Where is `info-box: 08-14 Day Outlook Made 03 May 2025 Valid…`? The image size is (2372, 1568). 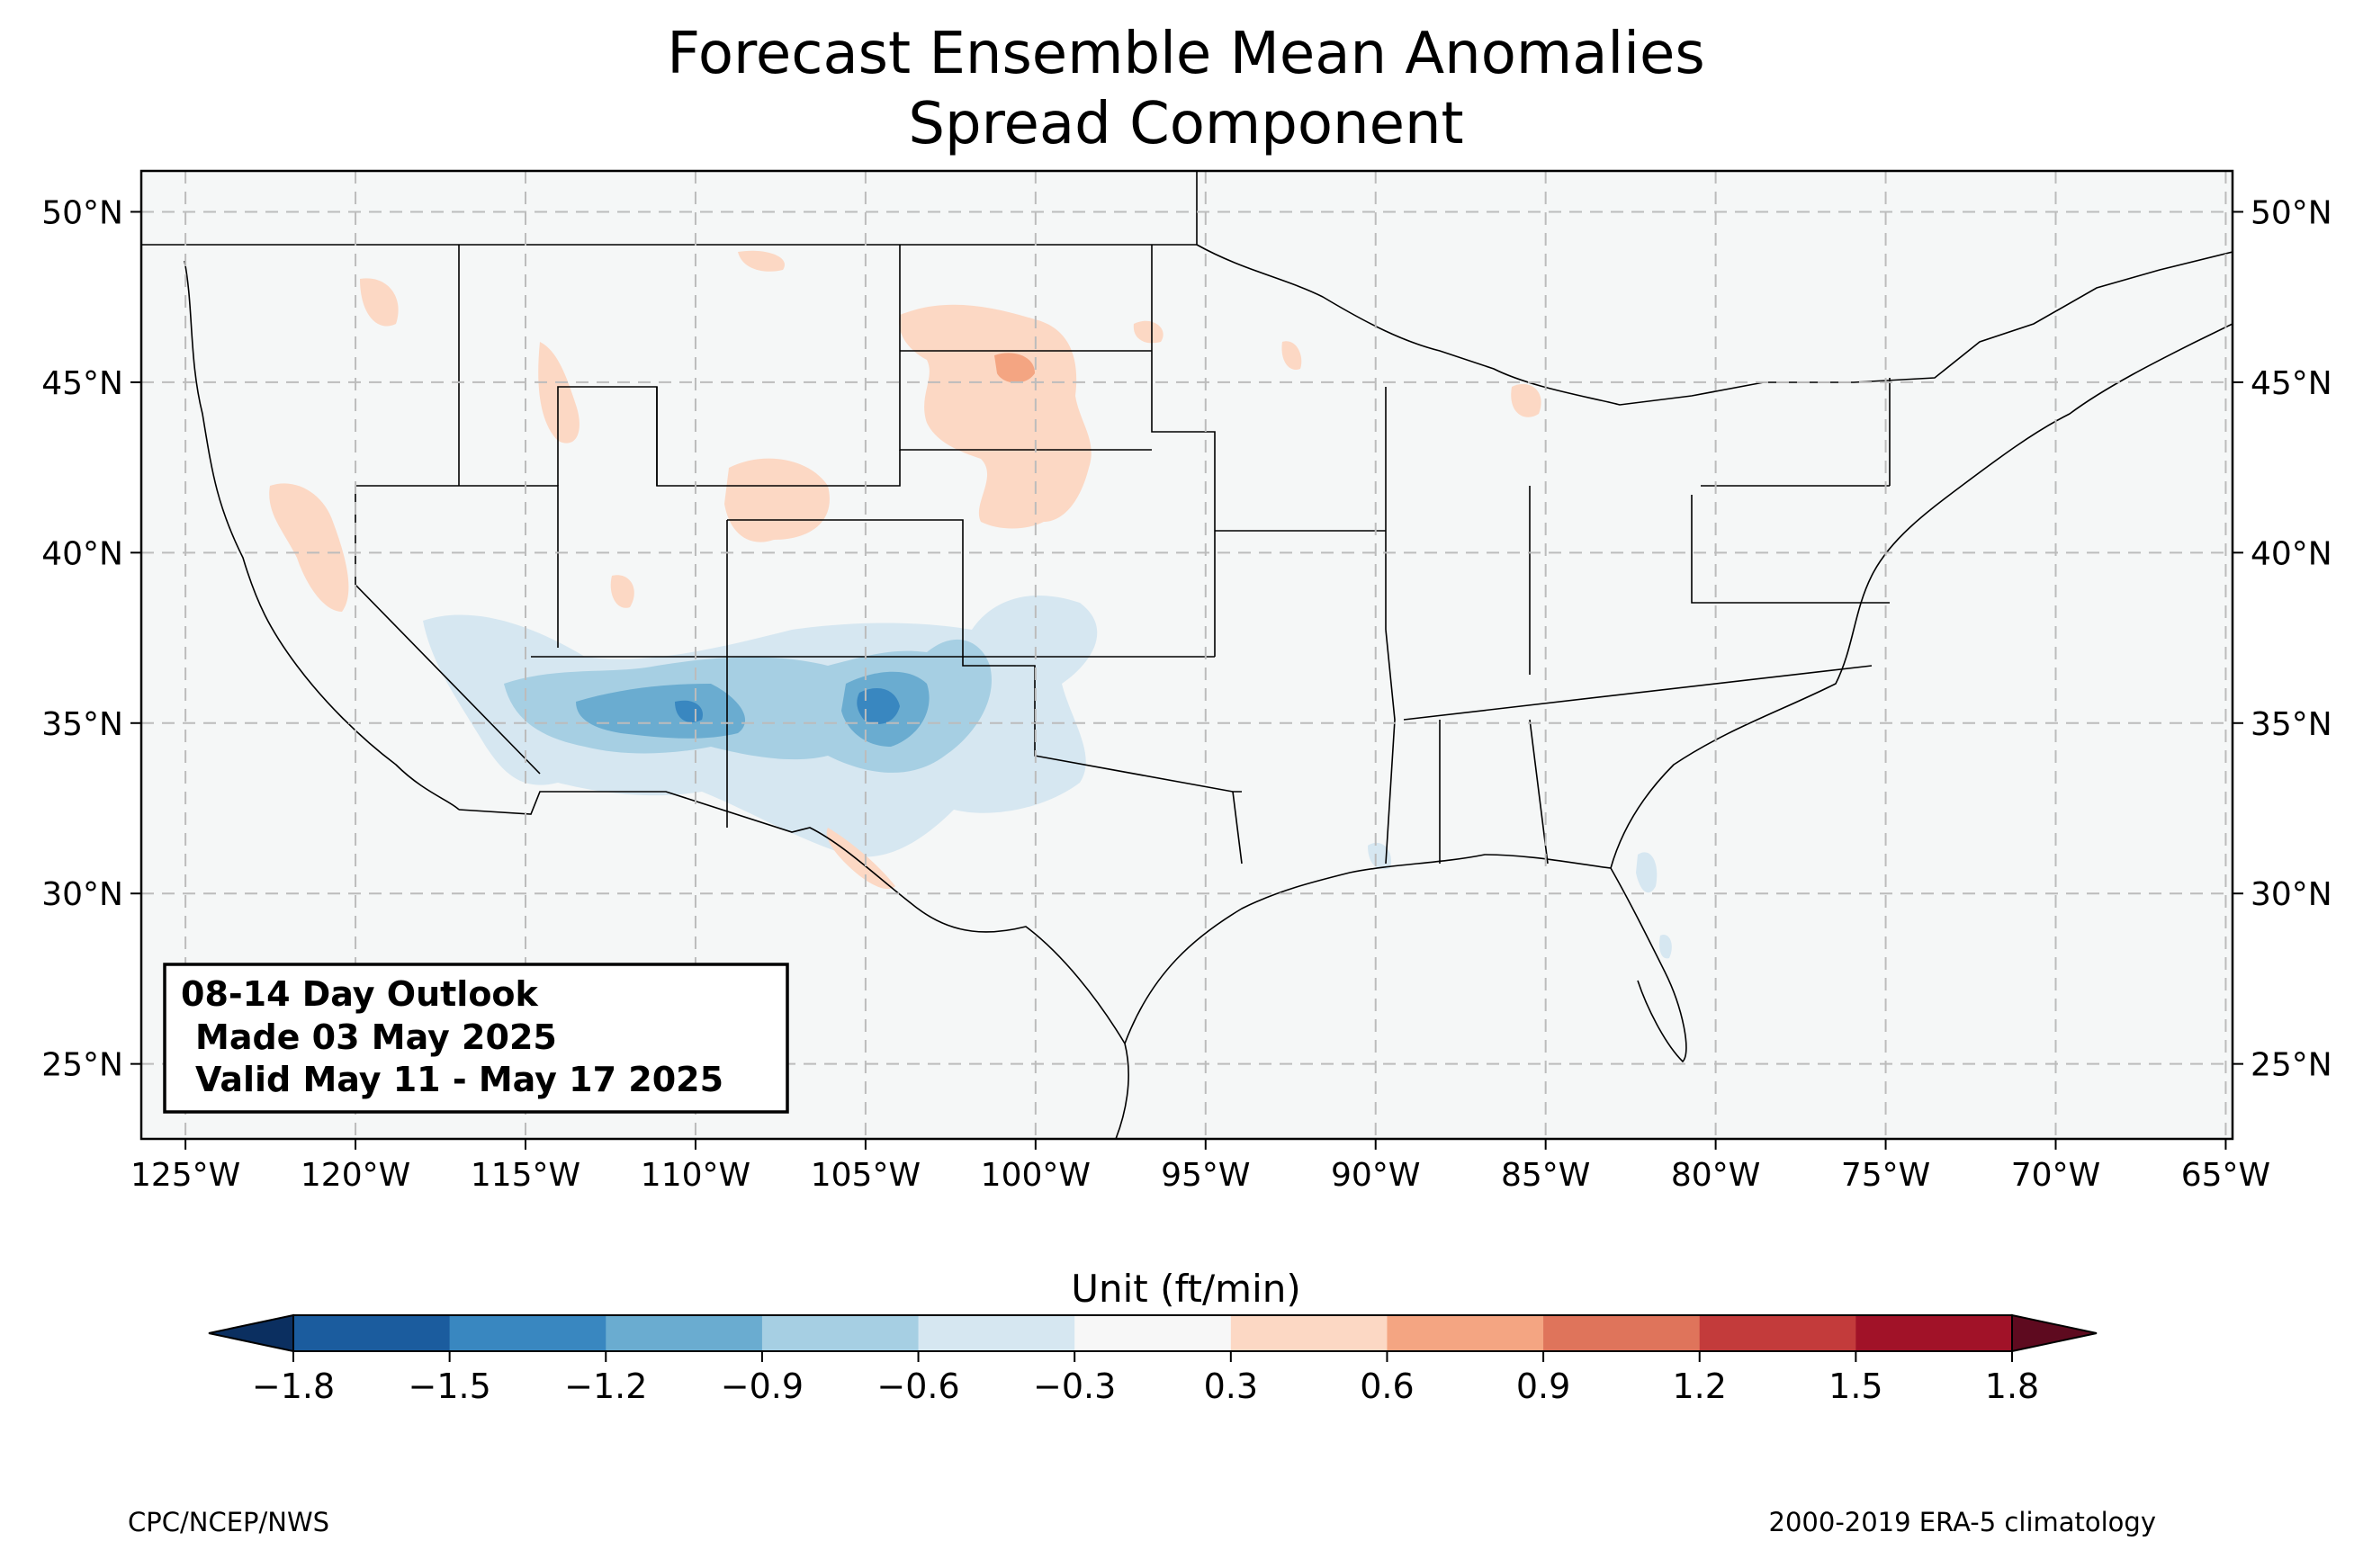 info-box: 08-14 Day Outlook Made 03 May 2025 Valid… is located at coordinates (476, 1038).